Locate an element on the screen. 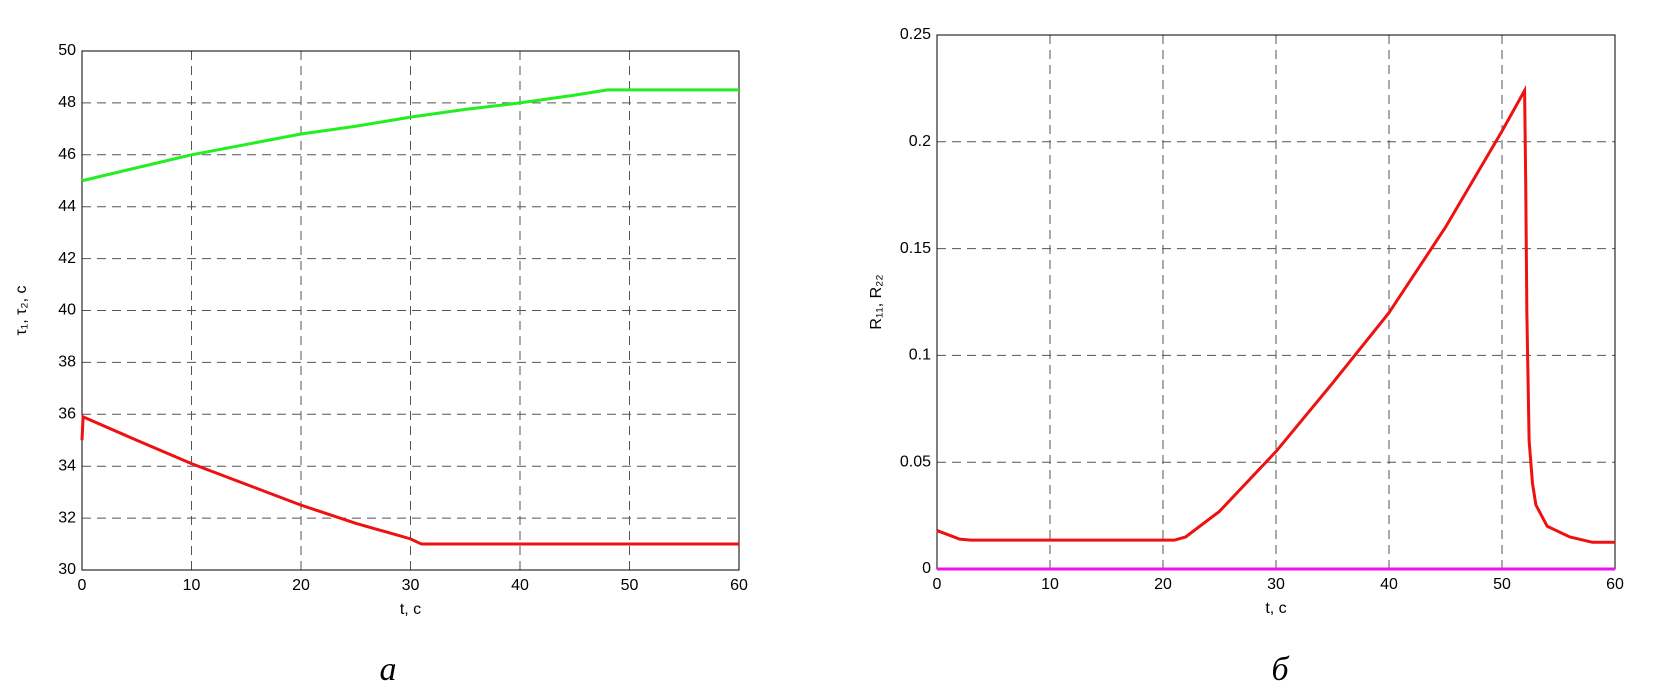  y-tick-label: 46 is located at coordinates (67, 154).